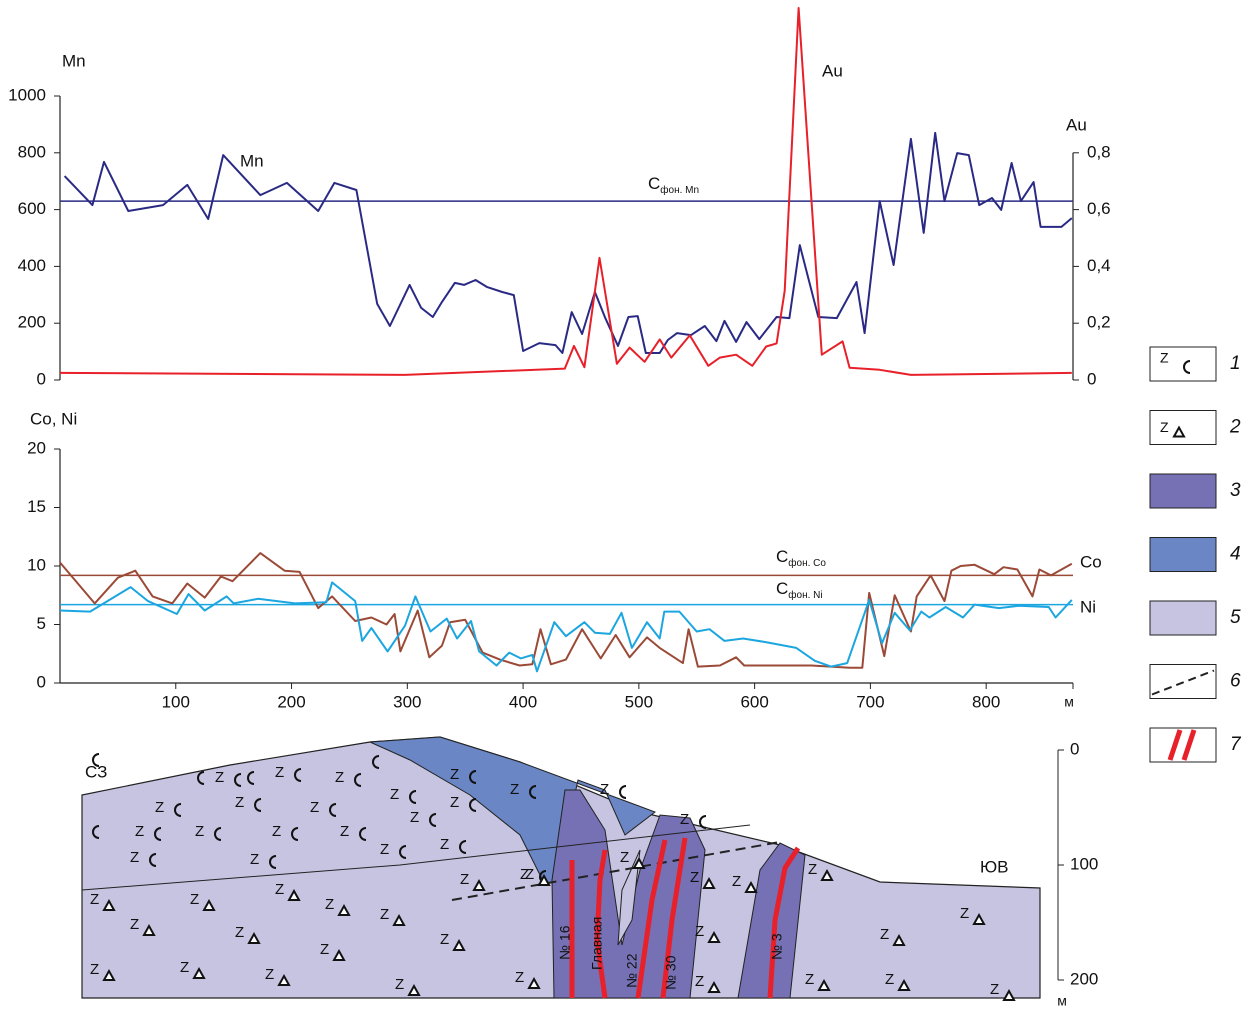  I want to click on reference-subscript: фон. Mn, so click(679, 190).